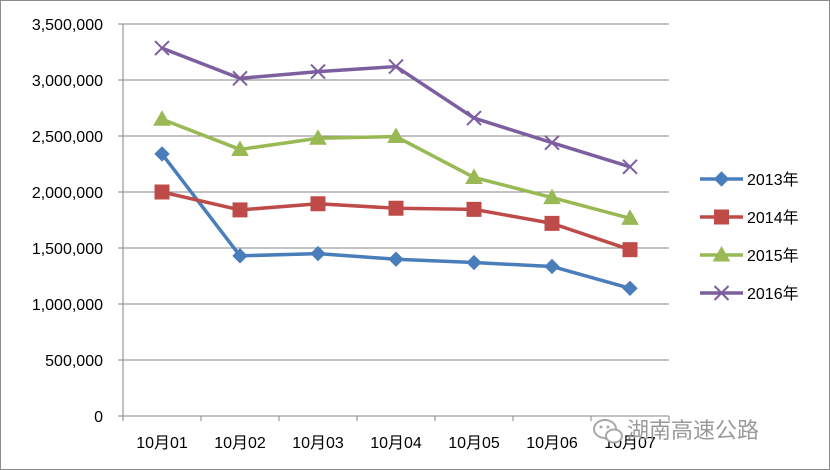  What do you see at coordinates (67, 193) in the screenshot?
I see `y-tick-label: 2,000,000` at bounding box center [67, 193].